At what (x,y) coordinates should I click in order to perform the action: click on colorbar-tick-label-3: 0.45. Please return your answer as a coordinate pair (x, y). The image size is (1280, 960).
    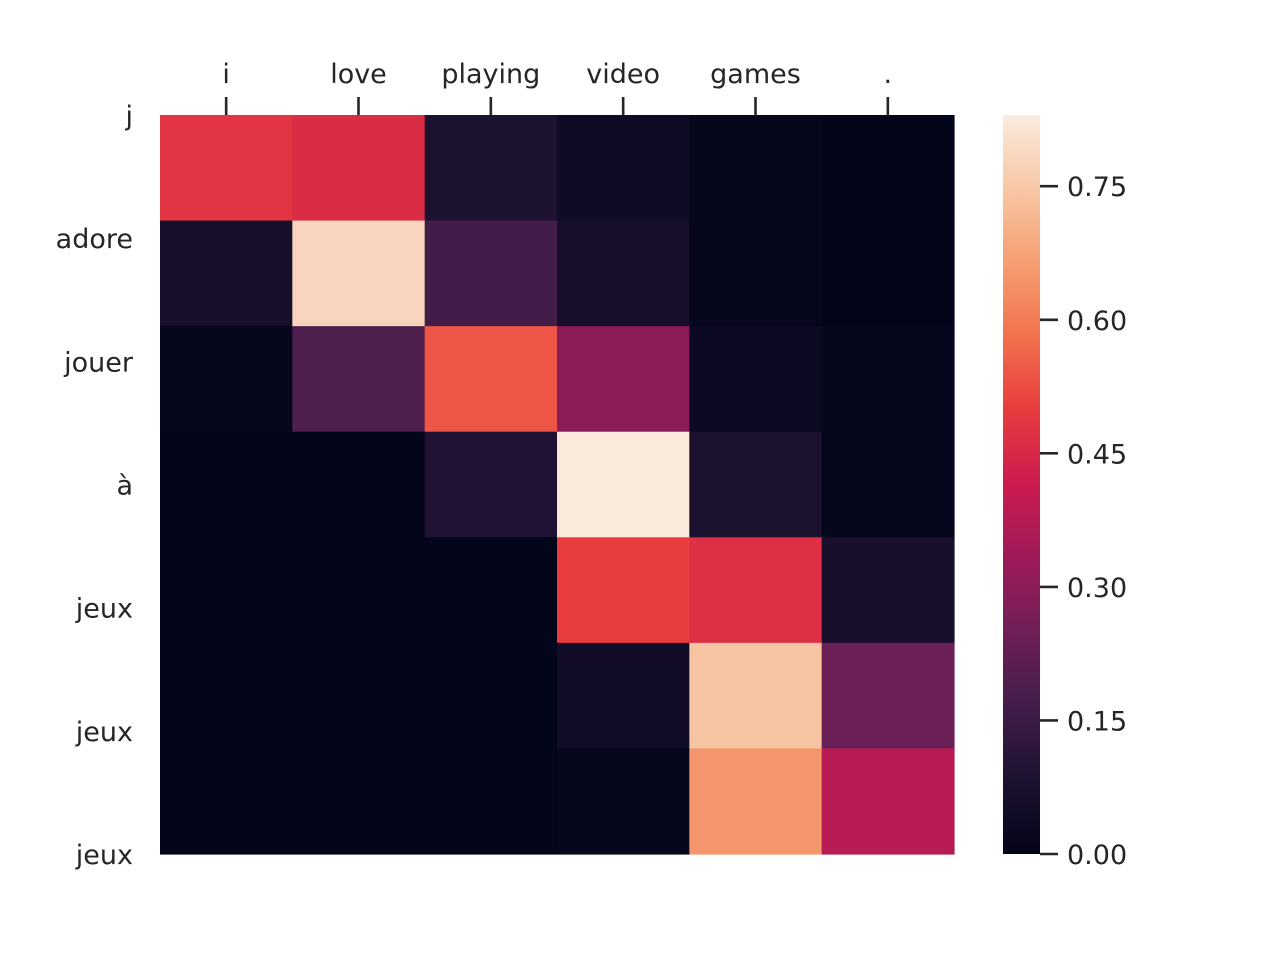
    Looking at the image, I should click on (1097, 454).